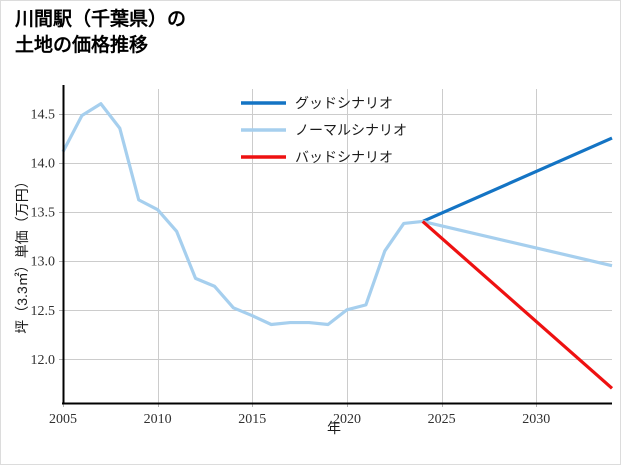 The image size is (621, 466). Describe the element at coordinates (43, 238) in the screenshot. I see `y-axis-tick-labels: 12.0 12.5 13.0 13.5 14.0 14.5` at that location.